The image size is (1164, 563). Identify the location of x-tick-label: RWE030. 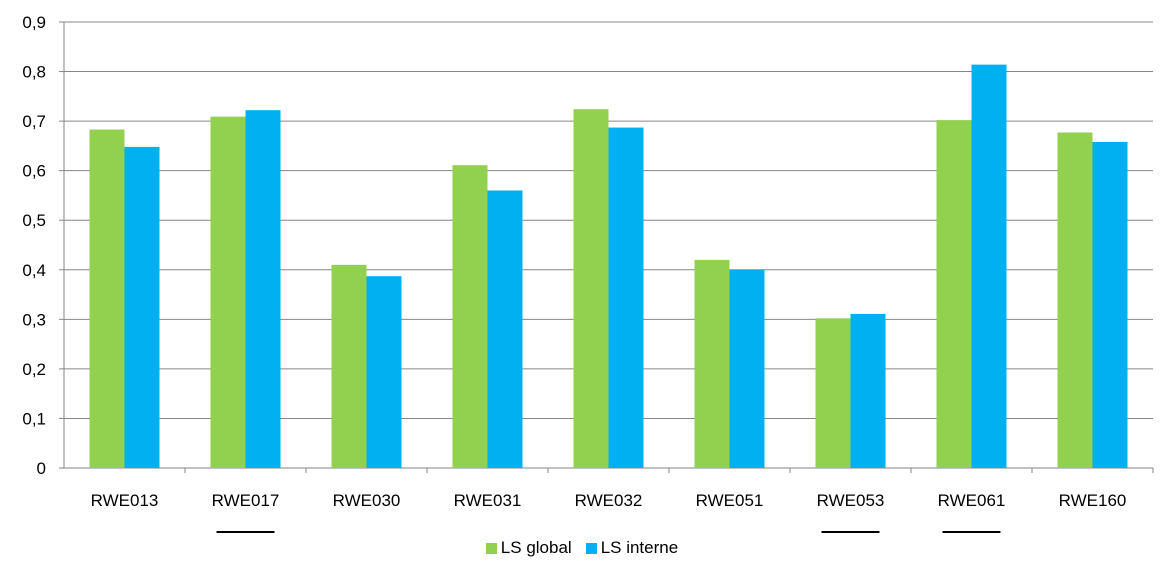
(367, 500).